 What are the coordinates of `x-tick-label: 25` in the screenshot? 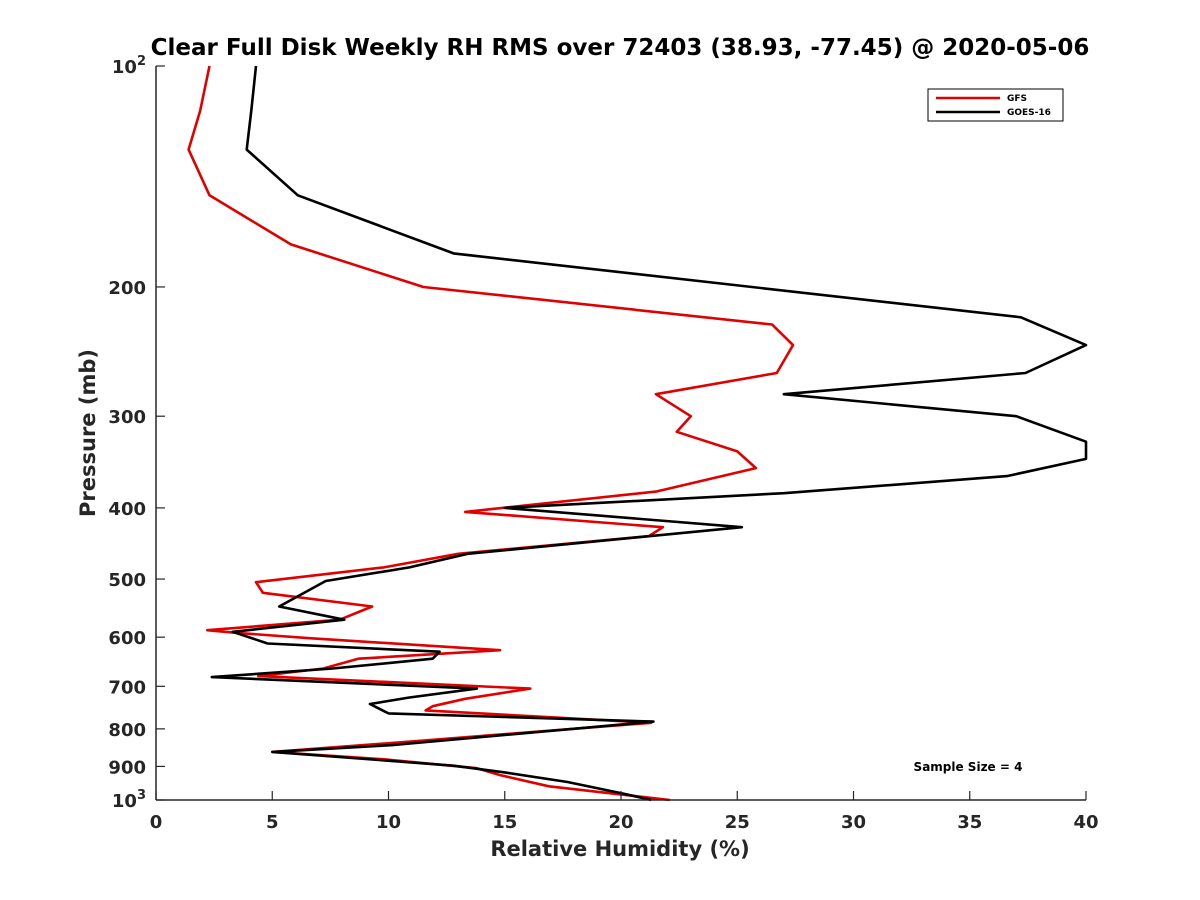 It's located at (737, 822).